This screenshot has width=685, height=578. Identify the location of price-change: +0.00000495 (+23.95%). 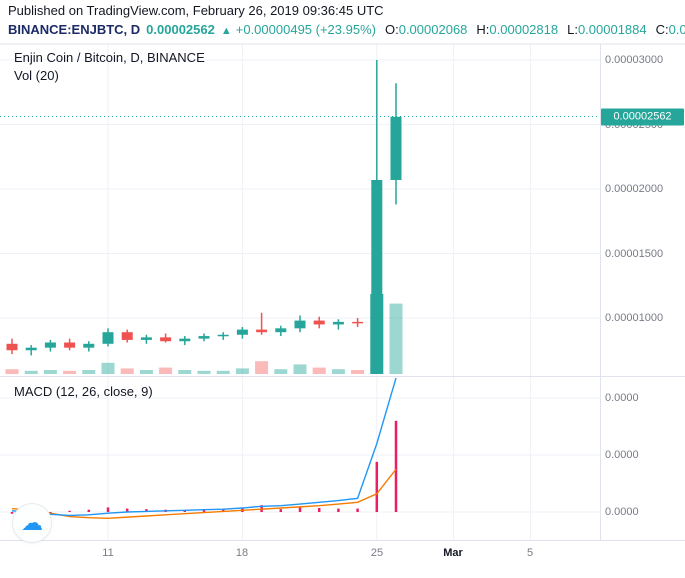
(305, 29).